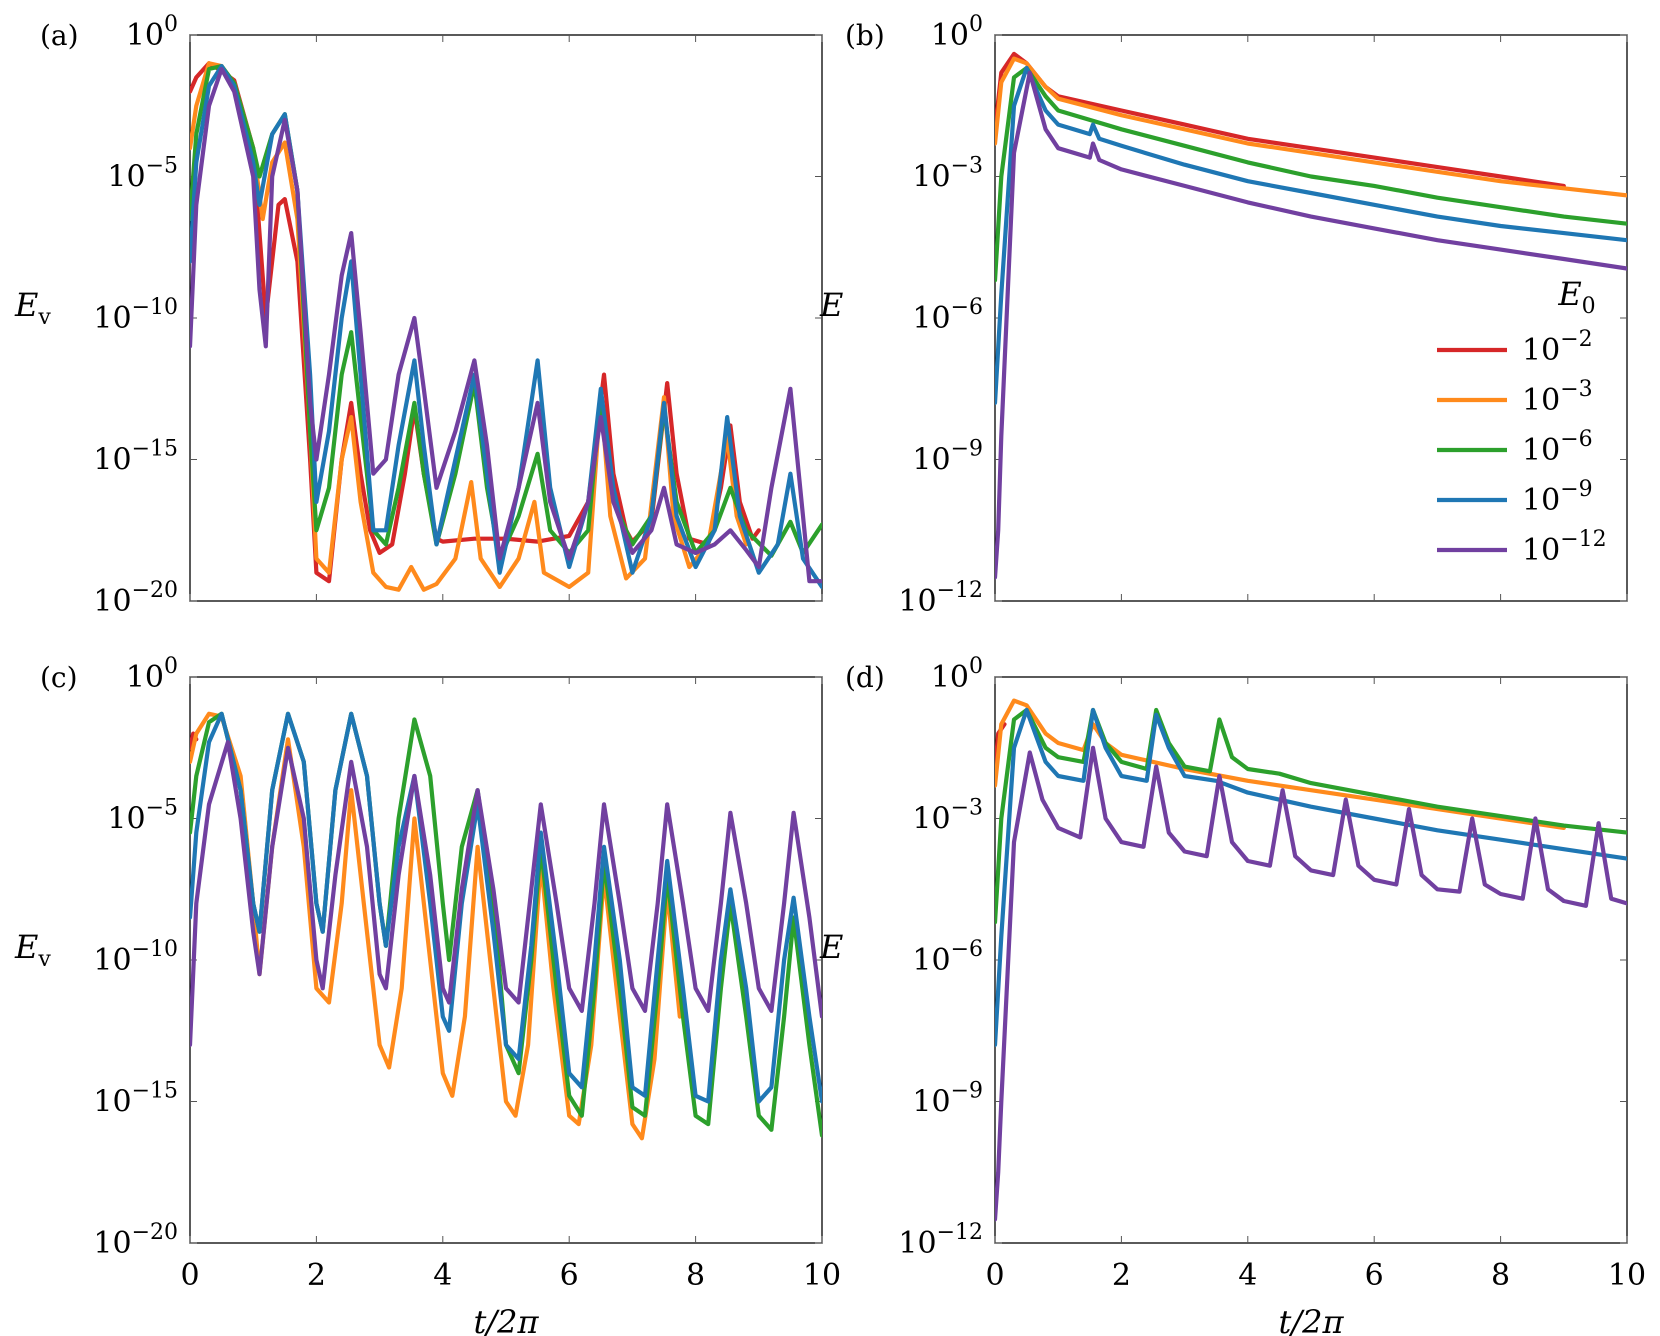 Image resolution: width=1660 pixels, height=1336 pixels. I want to click on panel-label: (a), so click(59, 35).